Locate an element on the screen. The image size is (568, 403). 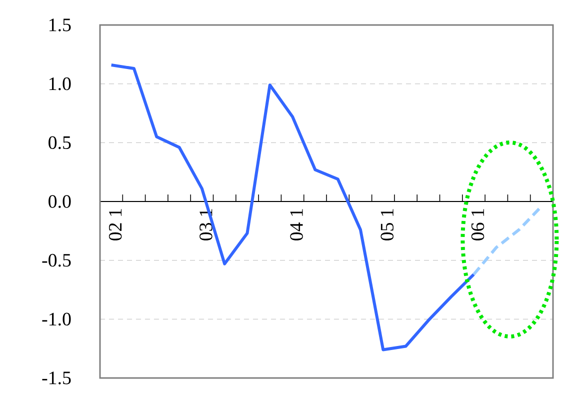
y-tick-label: 1.0 is located at coordinates (60, 83).